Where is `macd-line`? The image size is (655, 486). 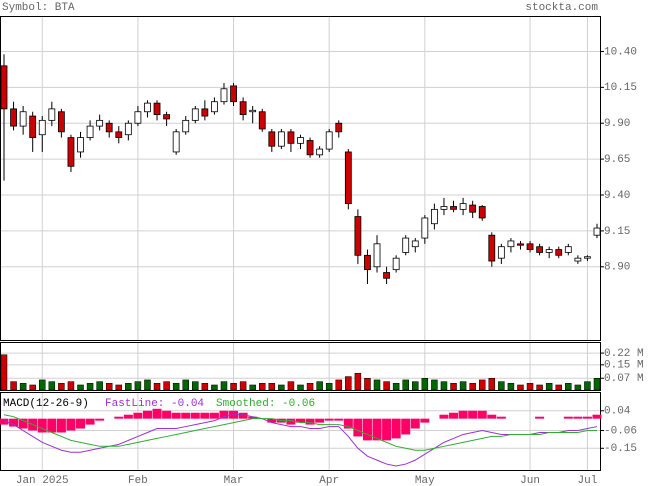
macd-line is located at coordinates (300, 432).